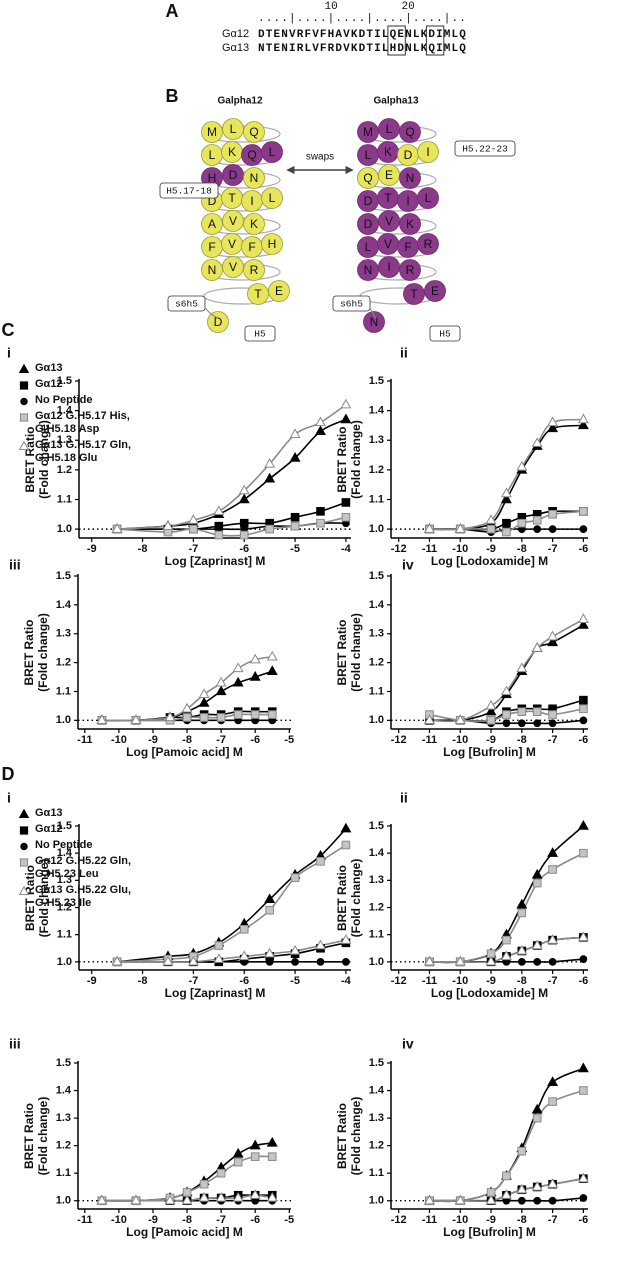 Image resolution: width=625 pixels, height=1263 pixels. Describe the element at coordinates (85, 813) in the screenshot. I see `legend-item: Gα13` at that location.